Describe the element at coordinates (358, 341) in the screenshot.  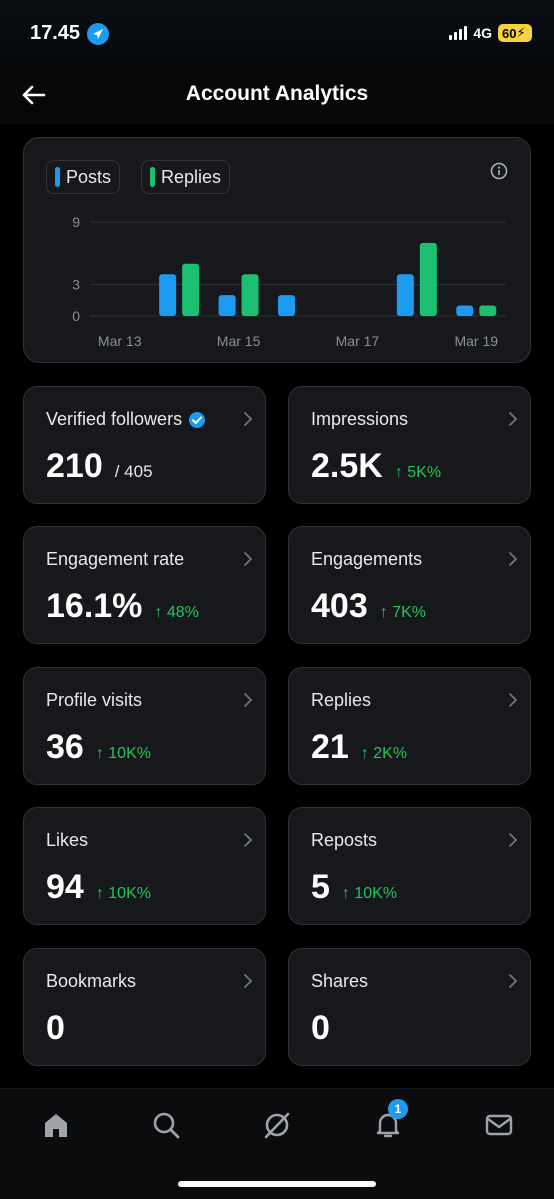
I see `x-tick-label: Mar 17` at that location.